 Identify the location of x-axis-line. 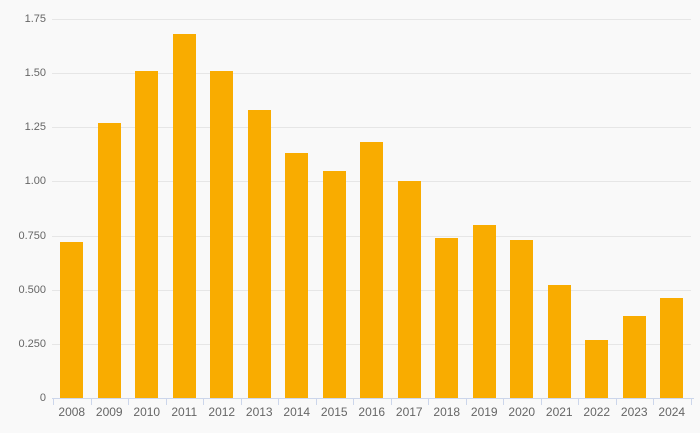
(373, 398).